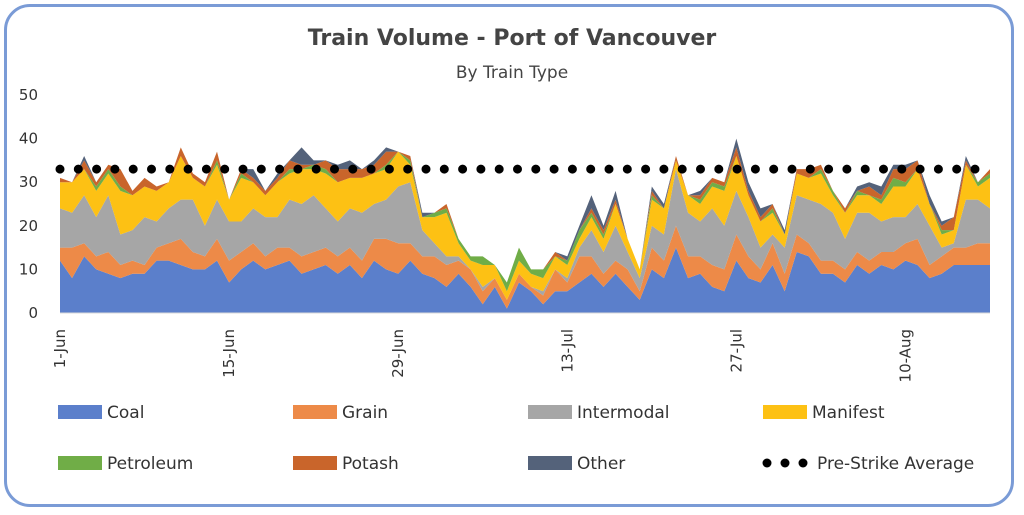 The width and height of the screenshot is (1024, 515). I want to click on area-coal, so click(525, 280).